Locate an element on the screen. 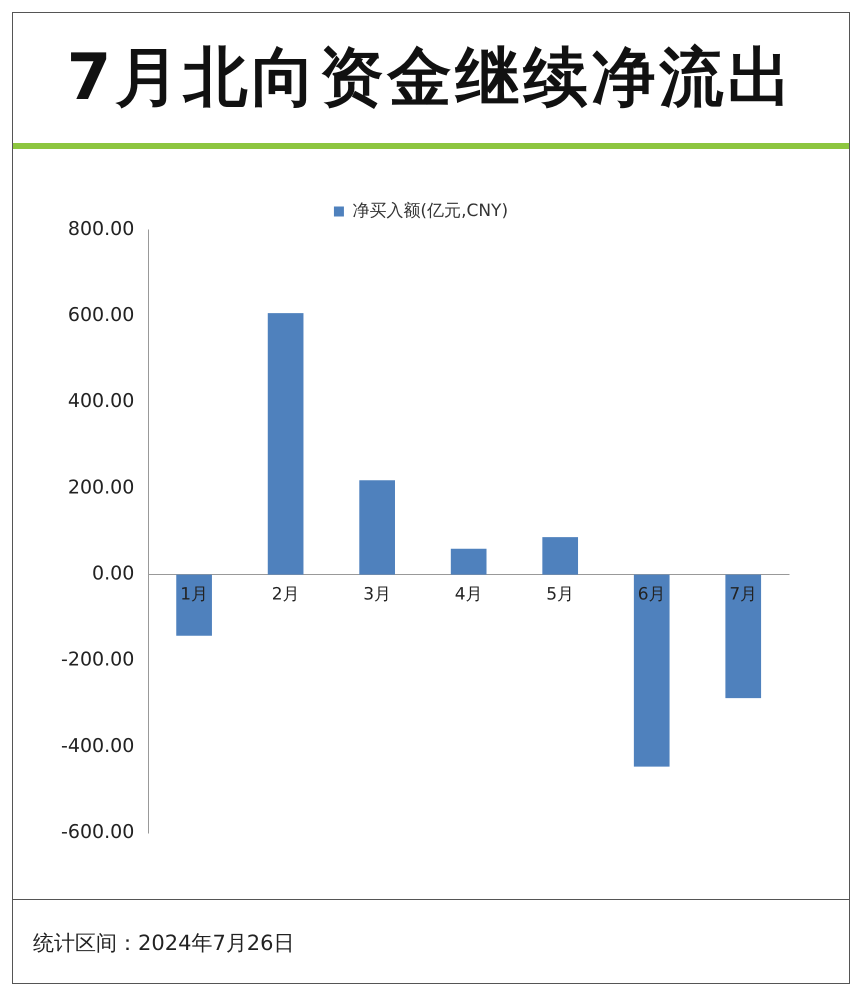 The width and height of the screenshot is (865, 1000). y-tick-label: -600.00 is located at coordinates (97, 831).